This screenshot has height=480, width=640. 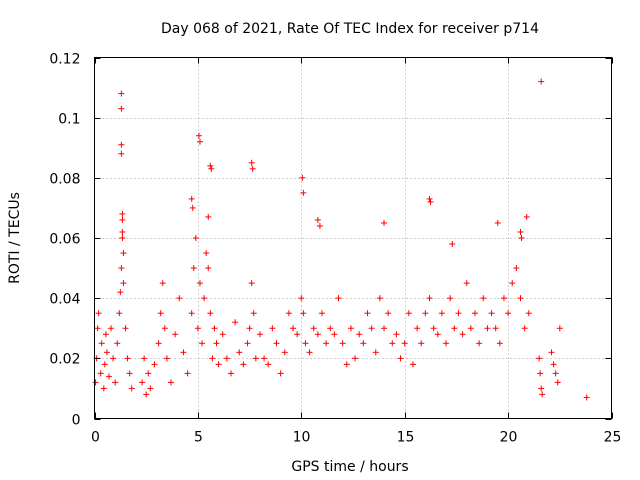 What do you see at coordinates (76, 421) in the screenshot?
I see `y-tick-label: 0` at bounding box center [76, 421].